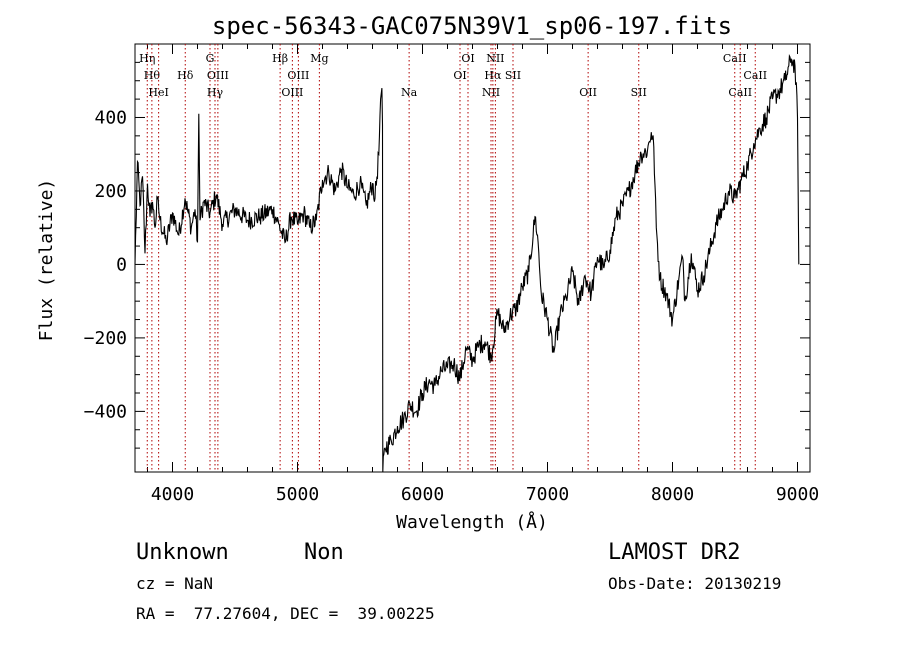  Describe the element at coordinates (409, 92) in the screenshot. I see `line-marker-label: Na` at that location.